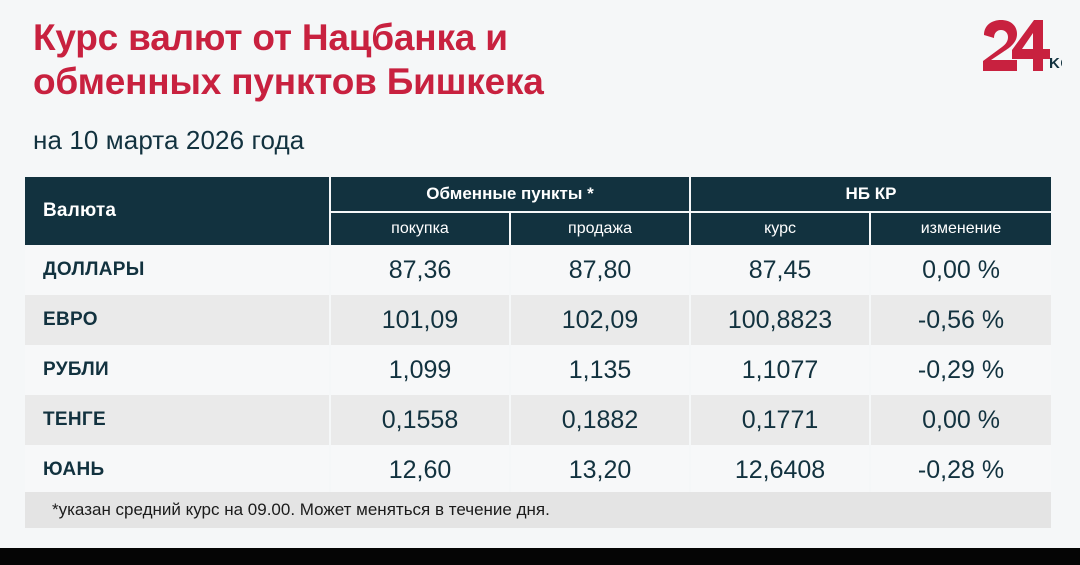  I want to click on cell-rate: 87,45, so click(780, 270).